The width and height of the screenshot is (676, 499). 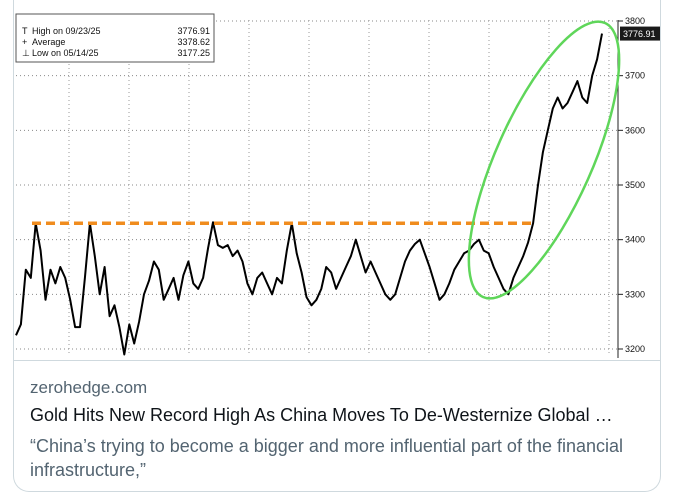 I want to click on legend-marker: ⊥, so click(x=26, y=53).